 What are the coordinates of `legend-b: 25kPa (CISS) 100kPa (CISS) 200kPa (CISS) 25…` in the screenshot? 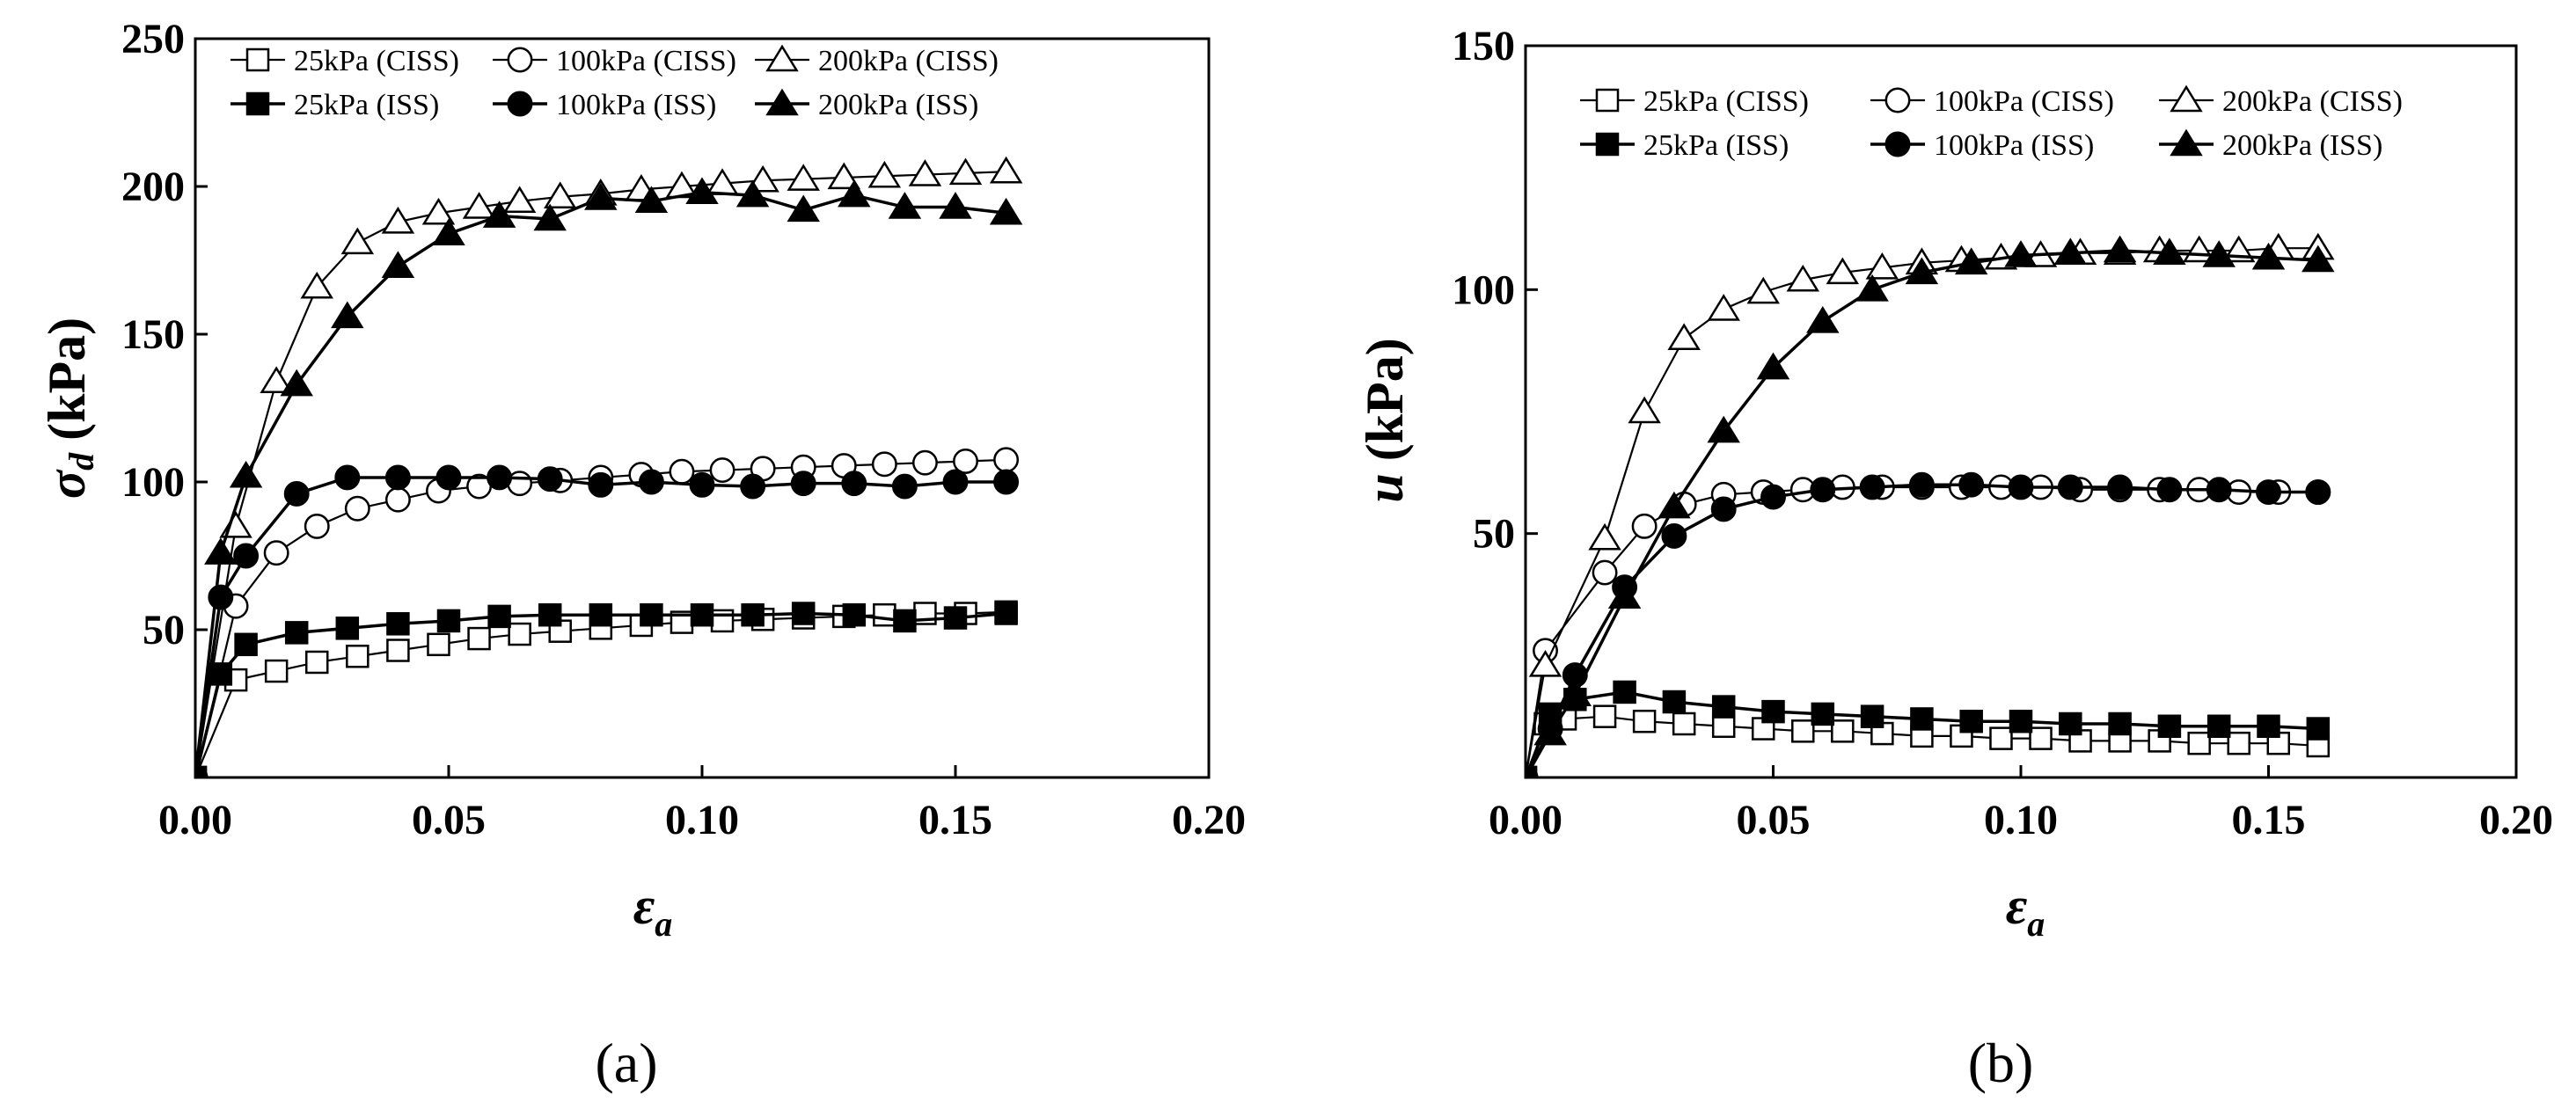 It's located at (1992, 123).